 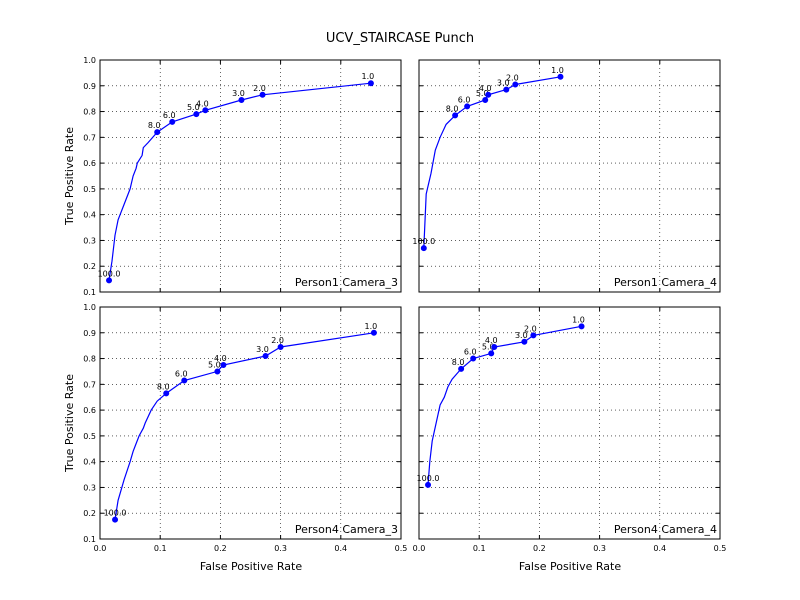 What do you see at coordinates (69, 423) in the screenshot?
I see `y-axis-label-bottom: True Positive Rate` at bounding box center [69, 423].